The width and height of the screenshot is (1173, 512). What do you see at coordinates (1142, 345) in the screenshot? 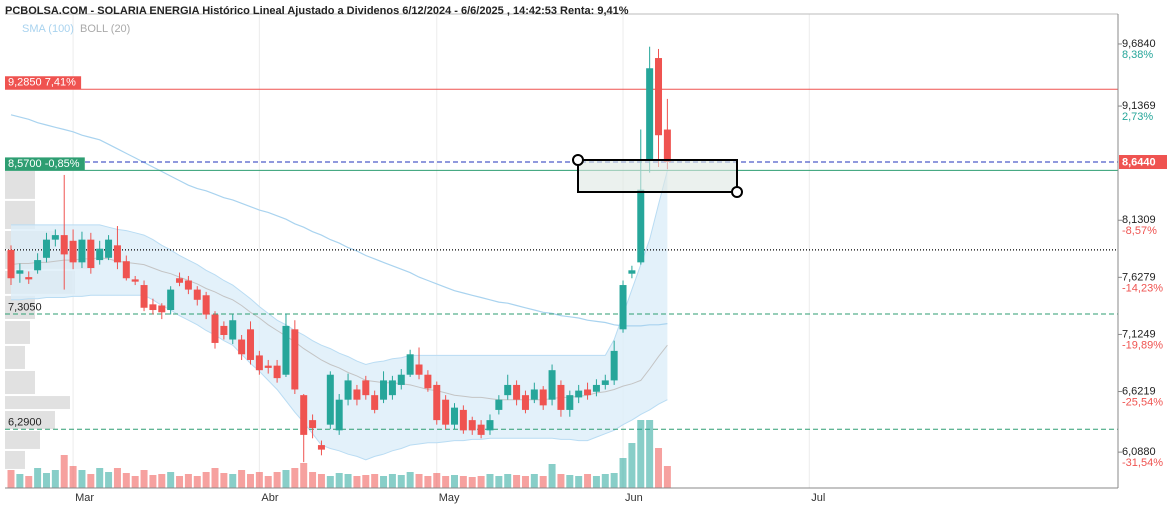
I see `y-tick-pct-label: -19,89%` at bounding box center [1142, 345].